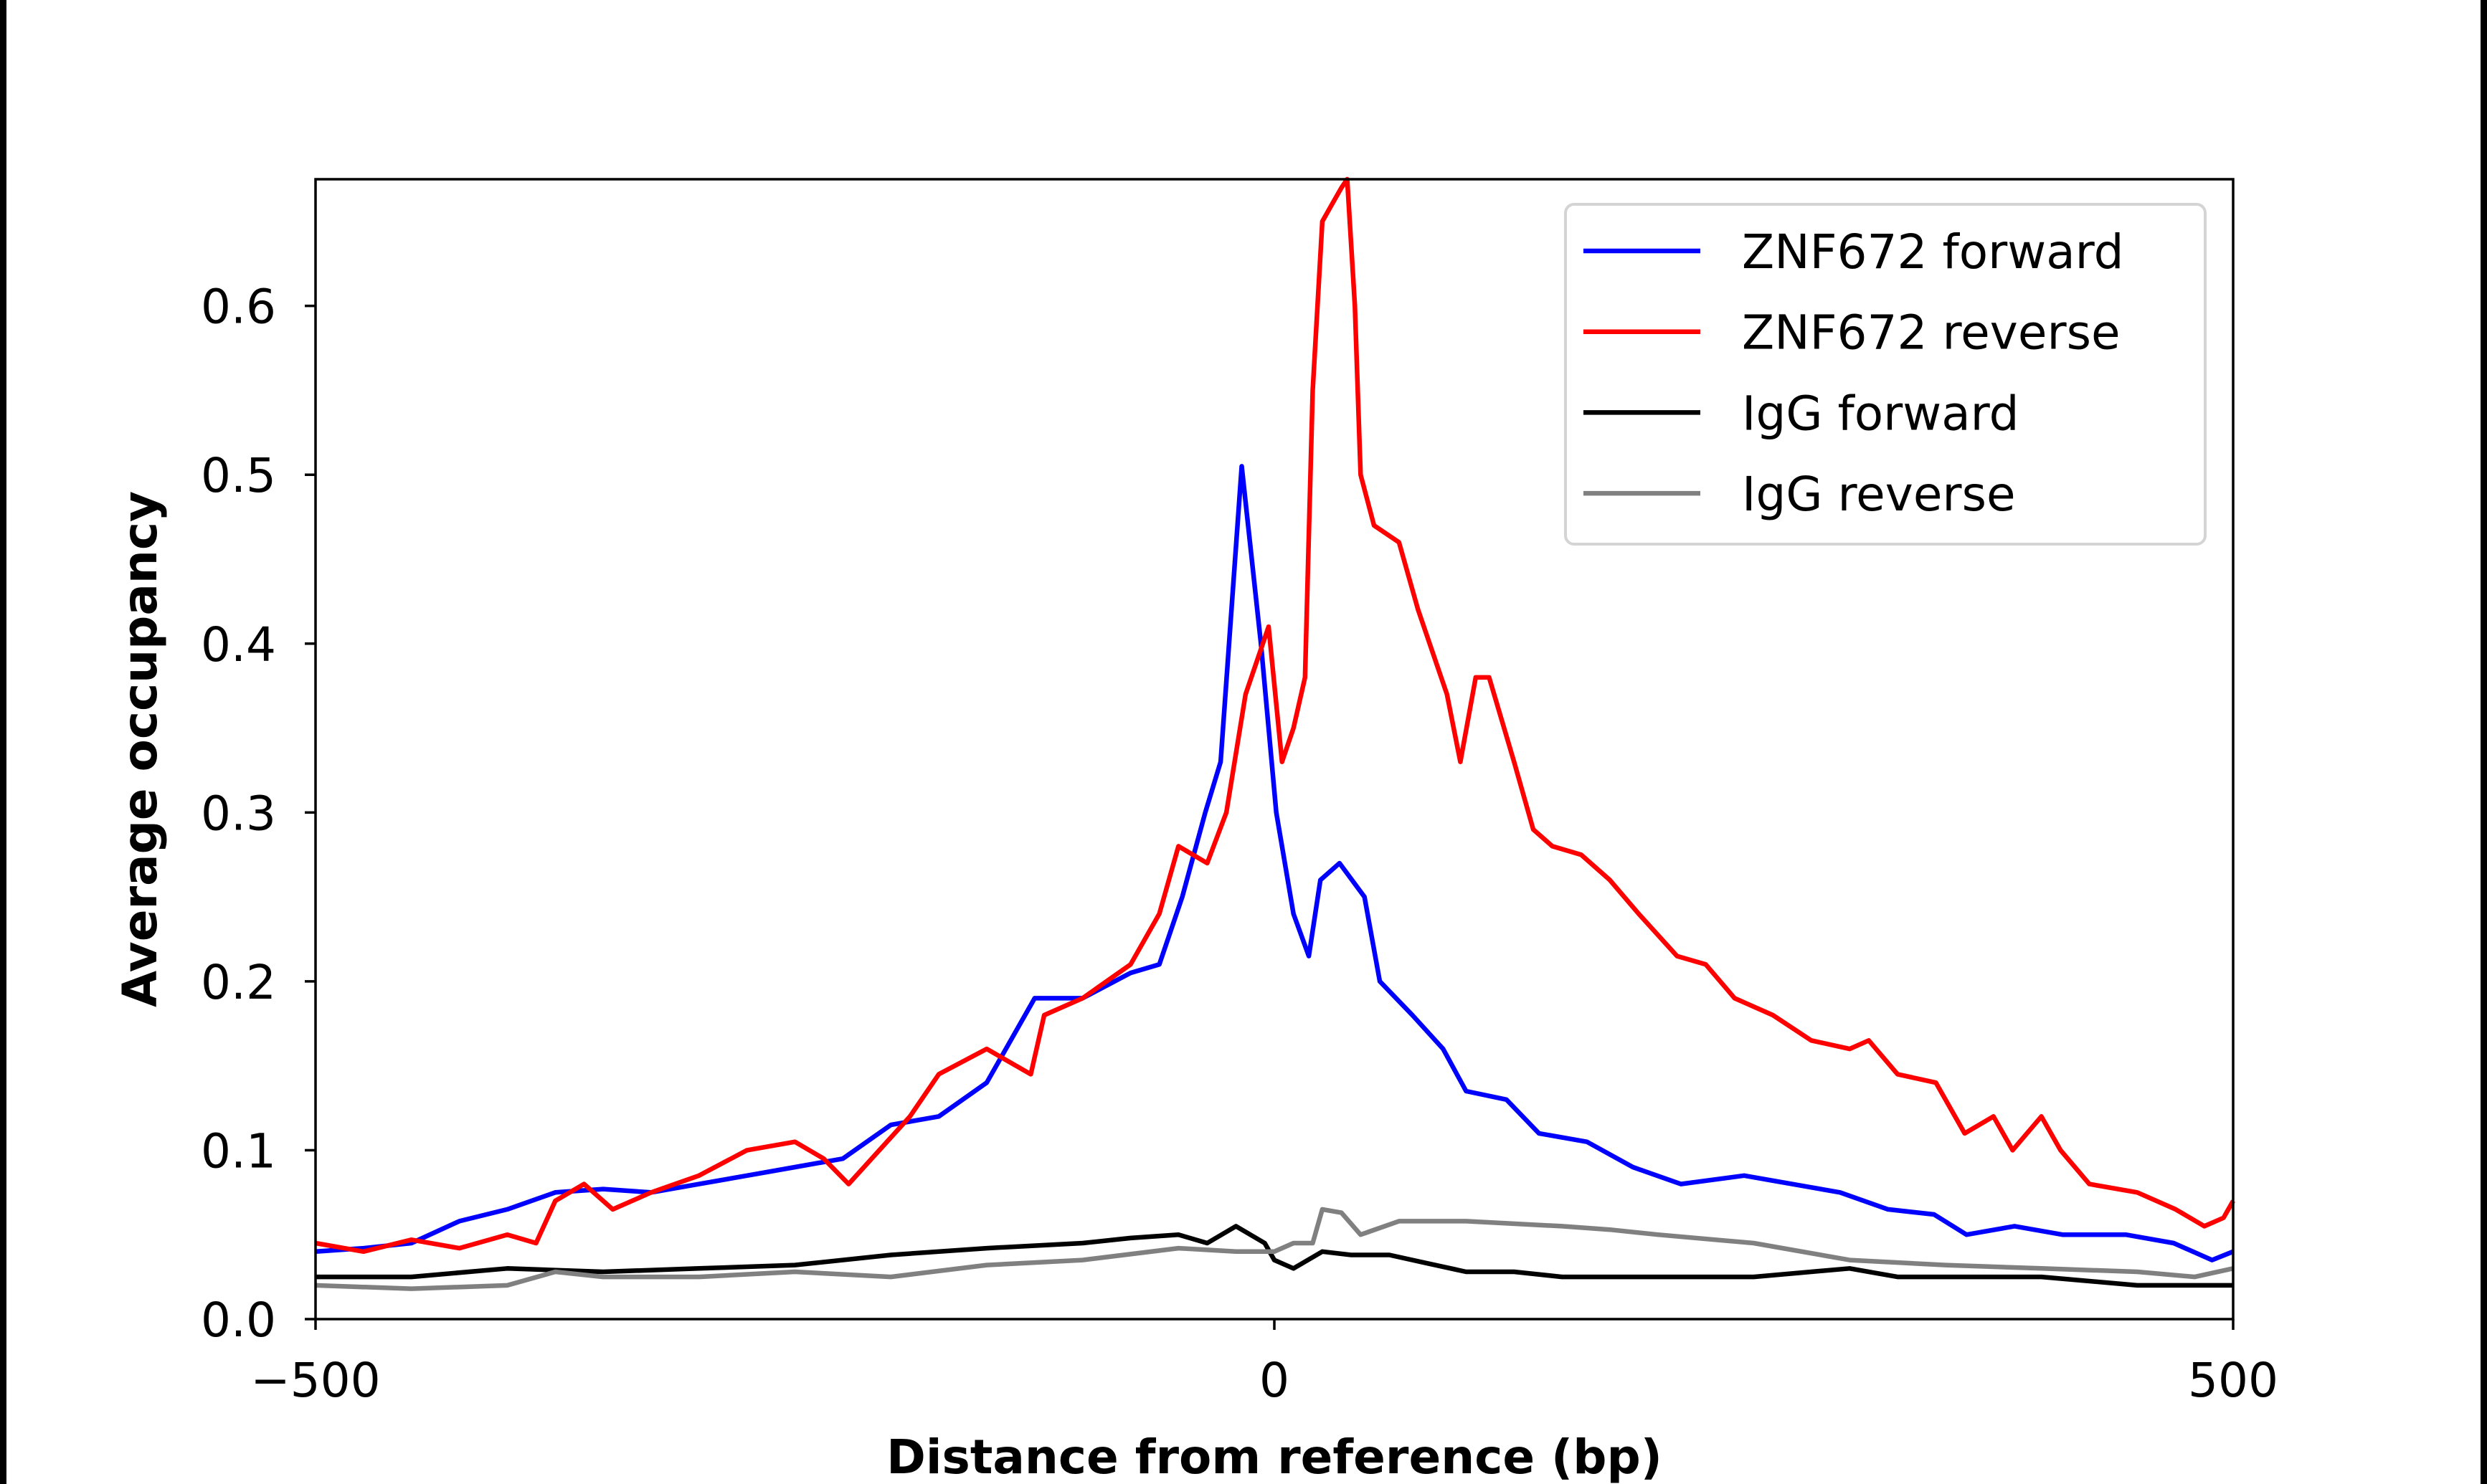 Image resolution: width=2487 pixels, height=1484 pixels. I want to click on x-axis: −500 0 500, so click(1264, 1363).